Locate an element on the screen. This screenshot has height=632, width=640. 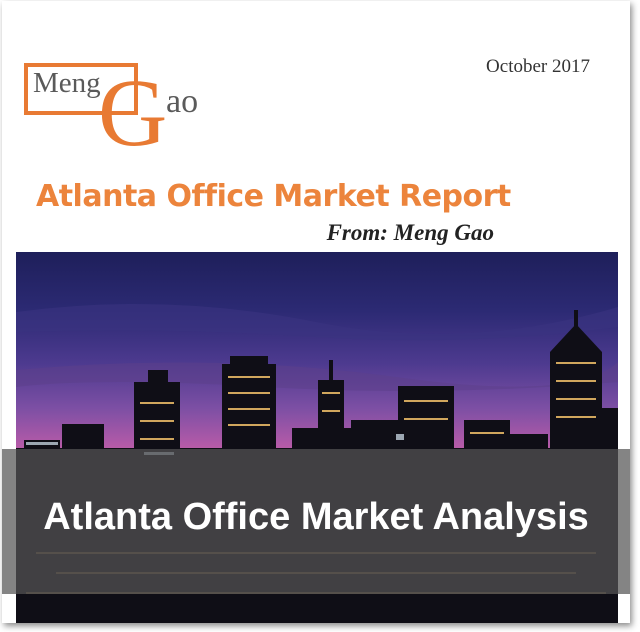
logo-g-letter: G is located at coordinates (133, 112).